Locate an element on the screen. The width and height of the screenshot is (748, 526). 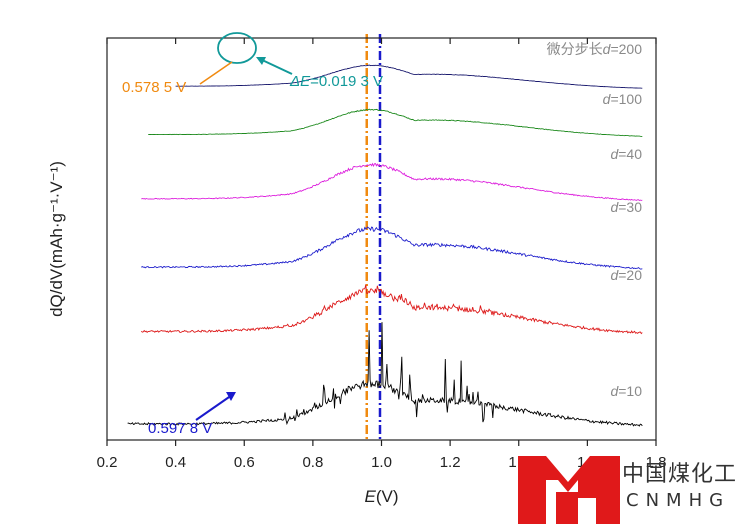
curve-label-d=30: d=30 is located at coordinates (626, 207).